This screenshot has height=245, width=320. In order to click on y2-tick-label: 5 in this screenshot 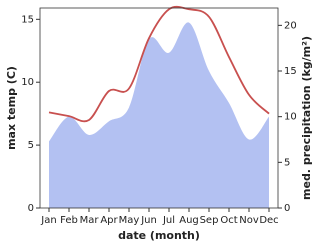, I will do `click(287, 162)`.